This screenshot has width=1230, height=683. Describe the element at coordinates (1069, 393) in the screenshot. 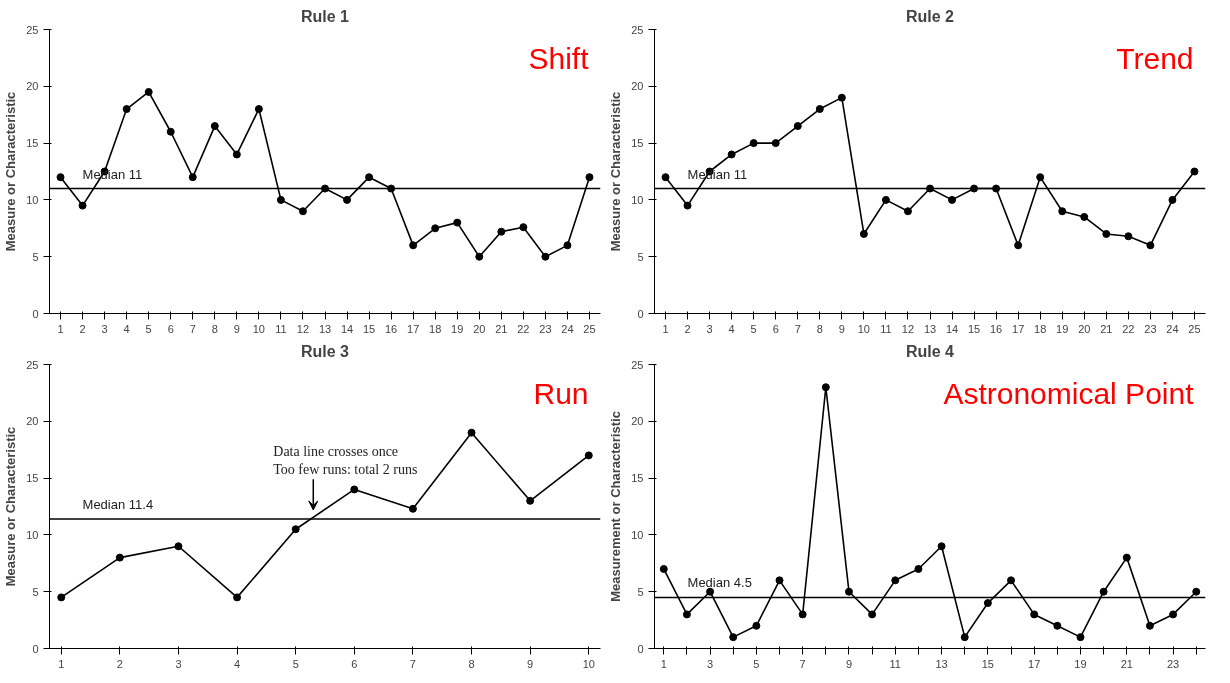

I see `annotation: Astronomical Point` at that location.